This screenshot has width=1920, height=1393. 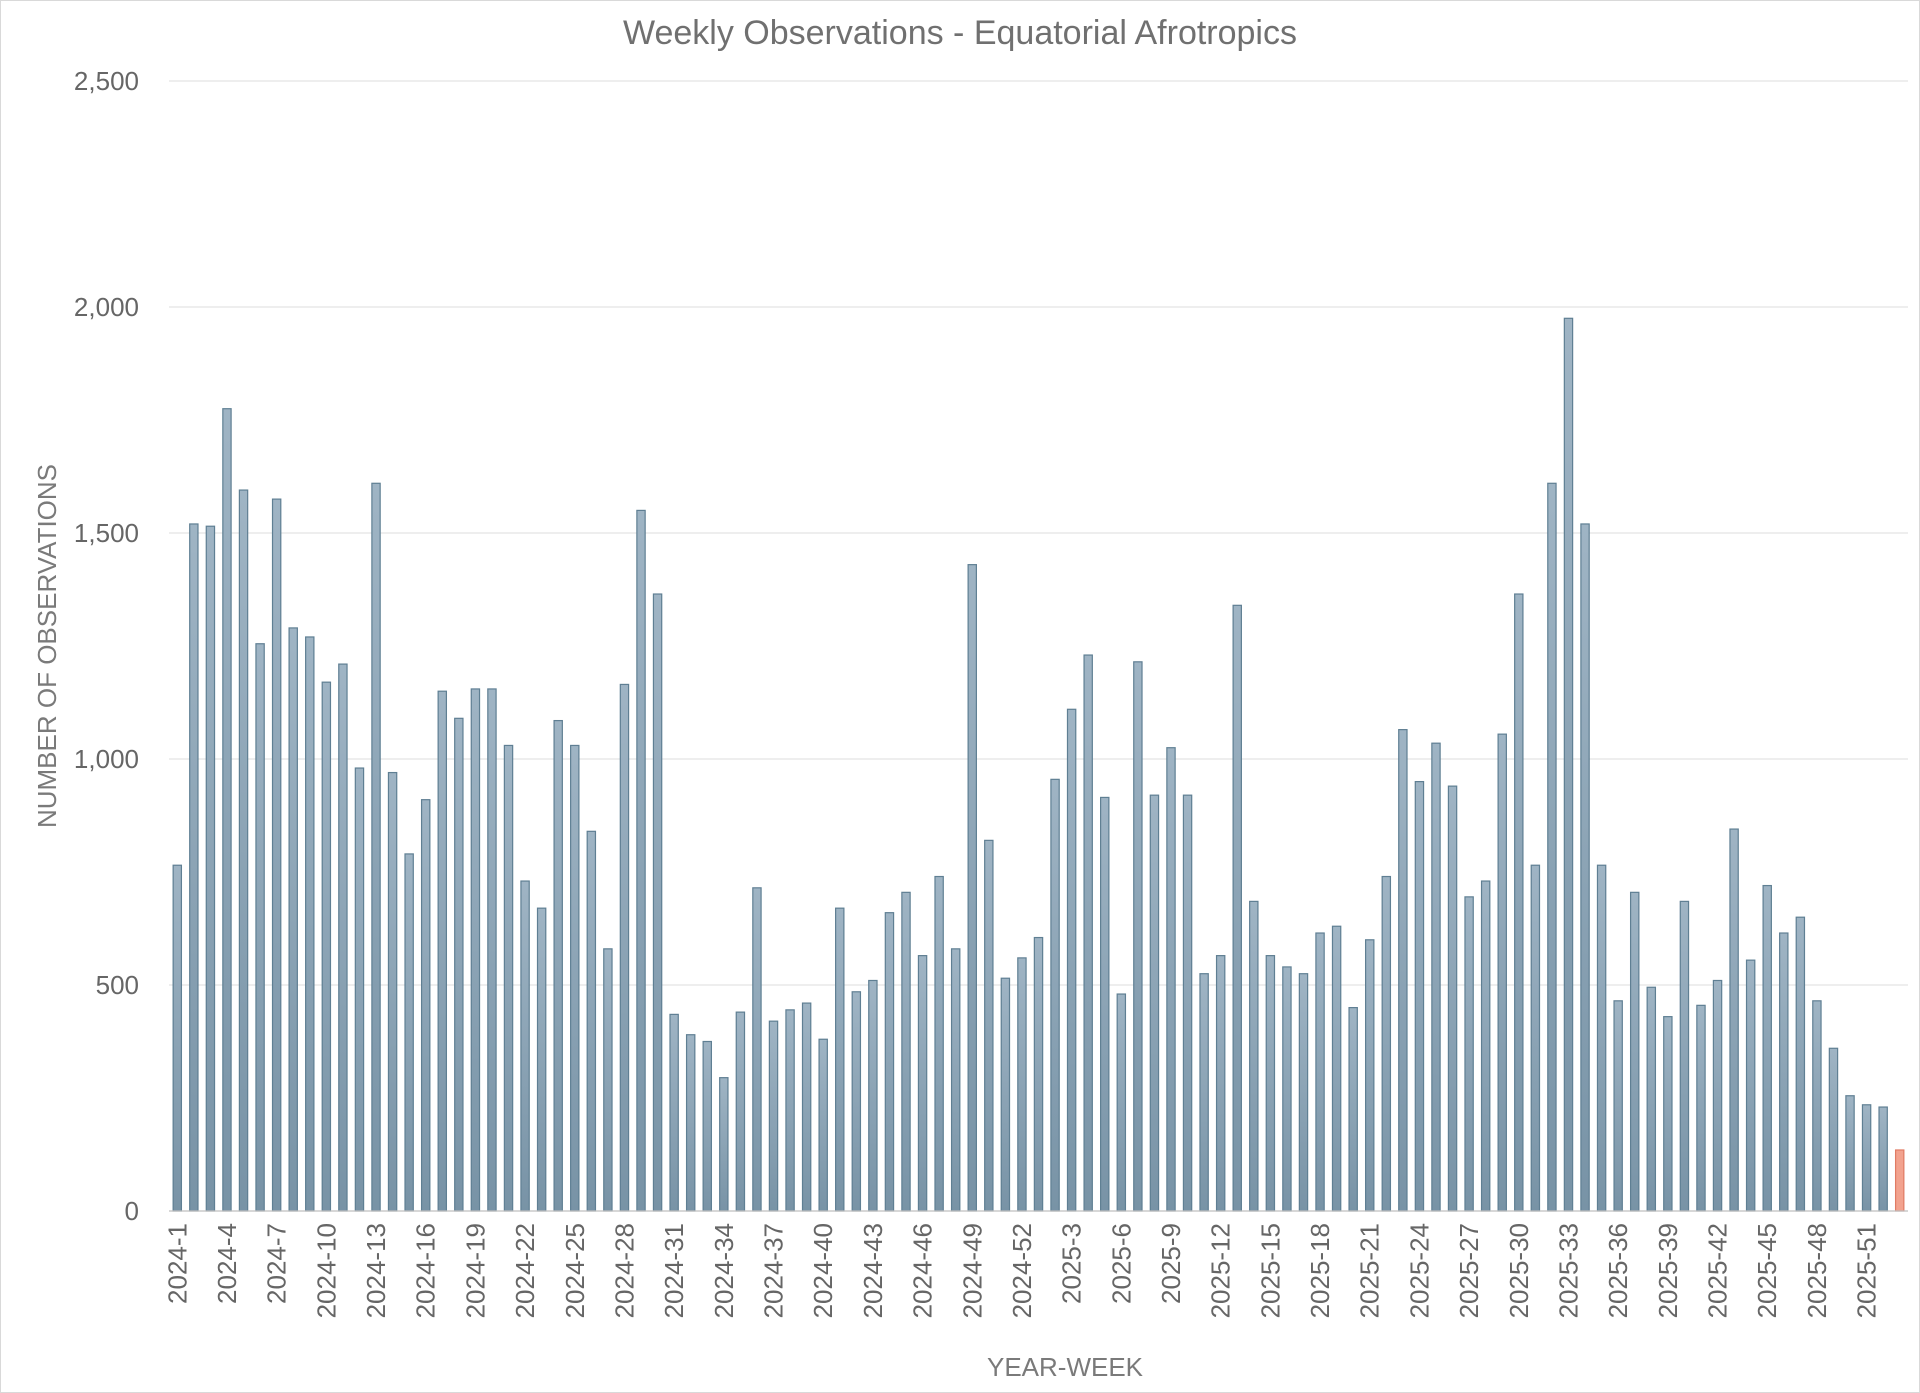 What do you see at coordinates (106, 307) in the screenshot?
I see `y-tick-label: 2,000` at bounding box center [106, 307].